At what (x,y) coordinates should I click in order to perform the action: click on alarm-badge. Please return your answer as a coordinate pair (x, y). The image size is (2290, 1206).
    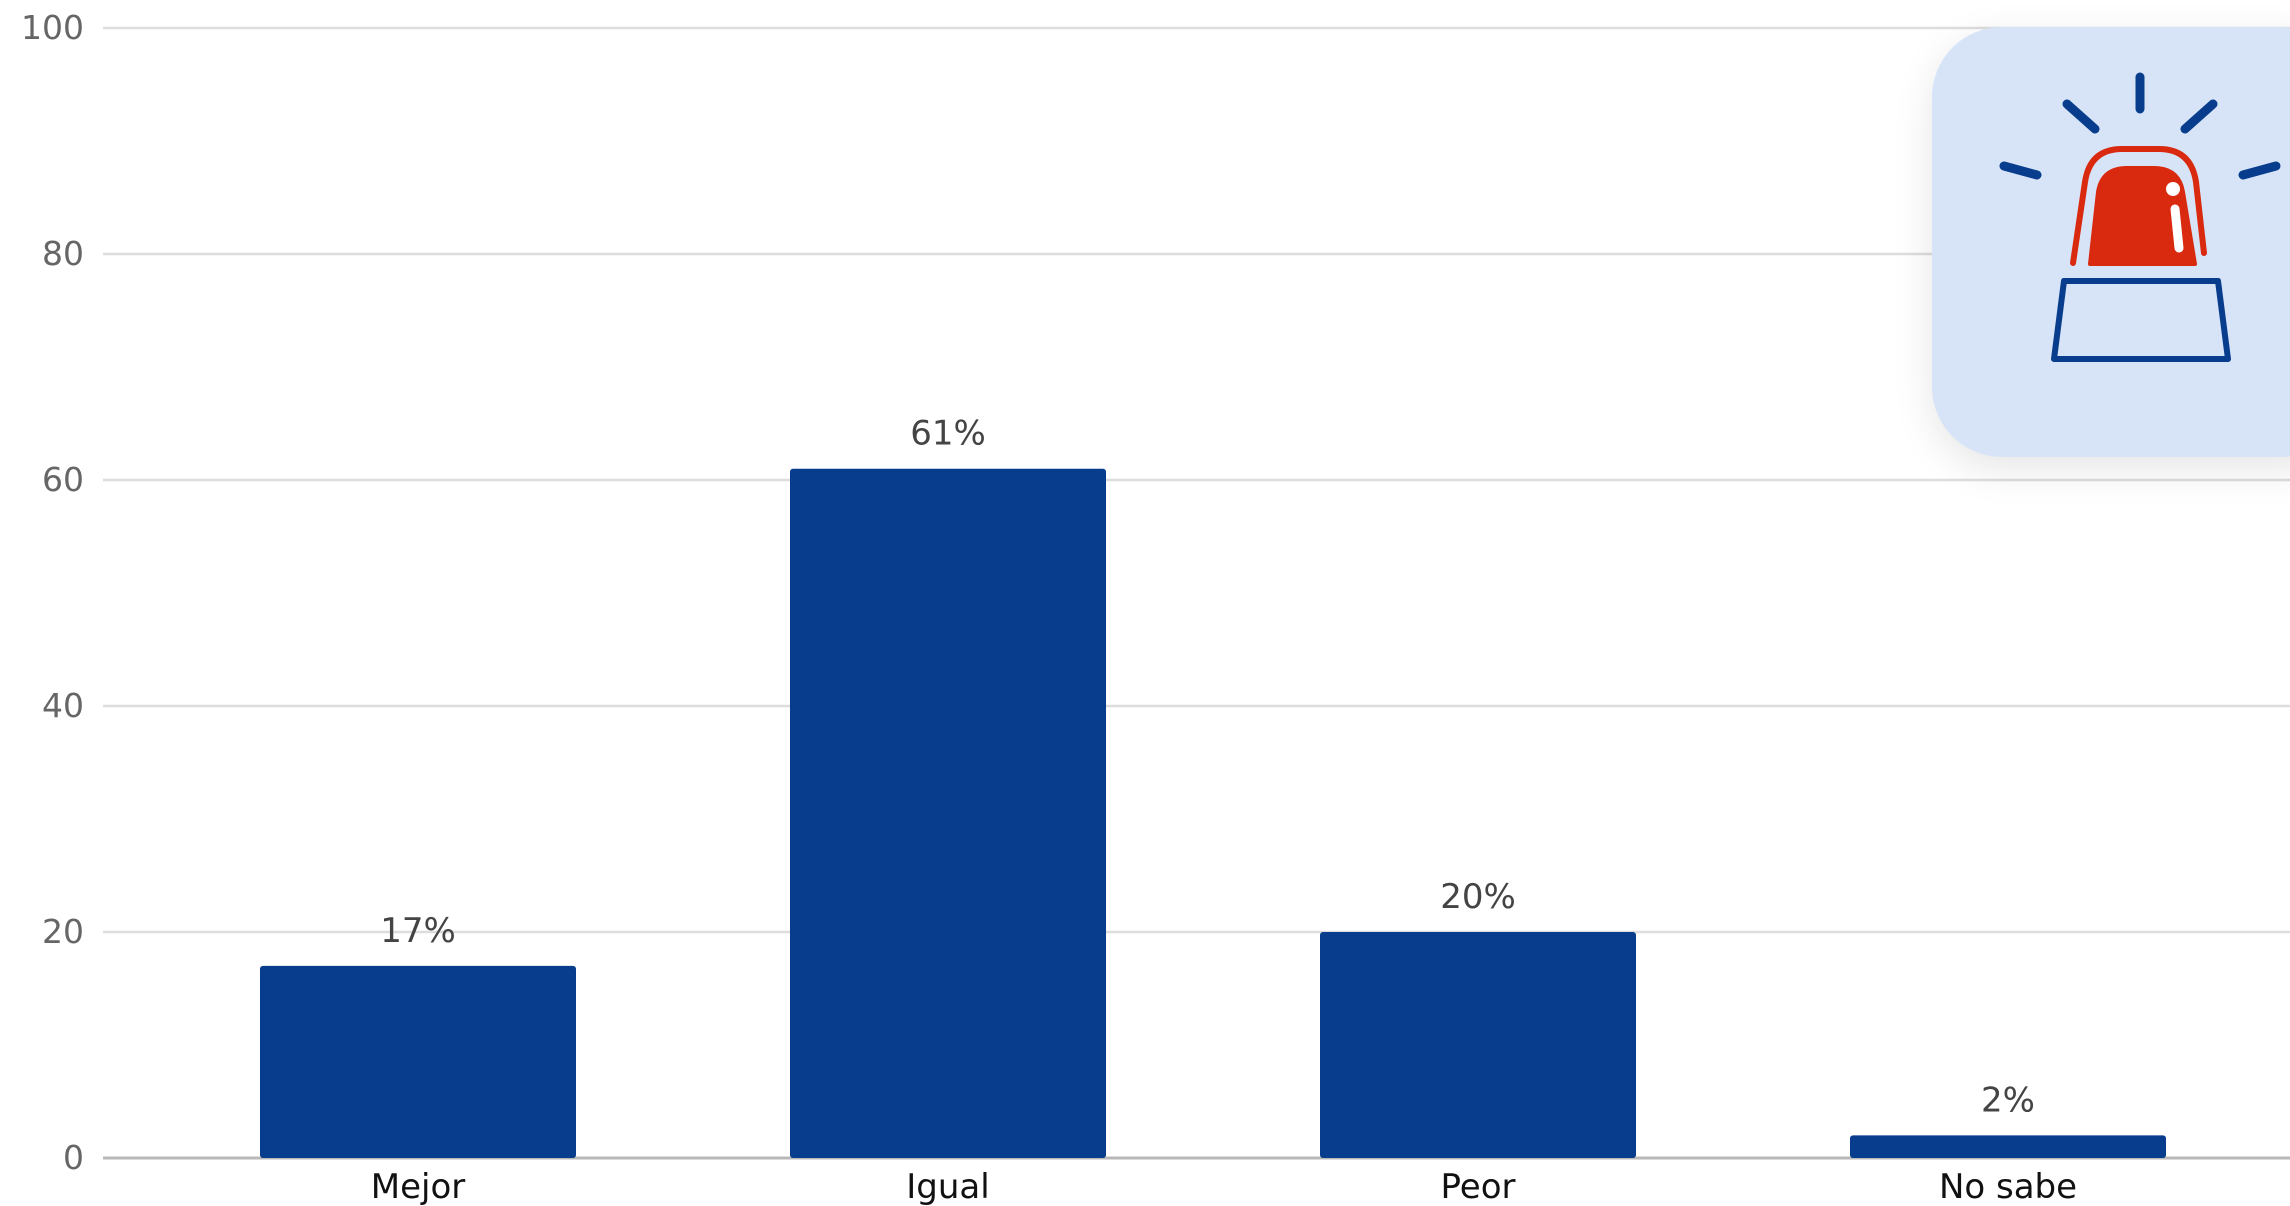
    Looking at the image, I should click on (2111, 242).